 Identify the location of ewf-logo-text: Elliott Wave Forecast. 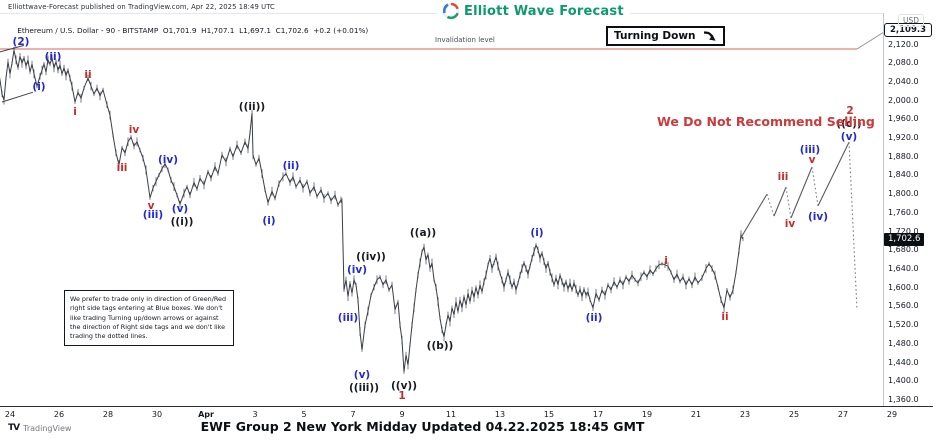
(544, 11).